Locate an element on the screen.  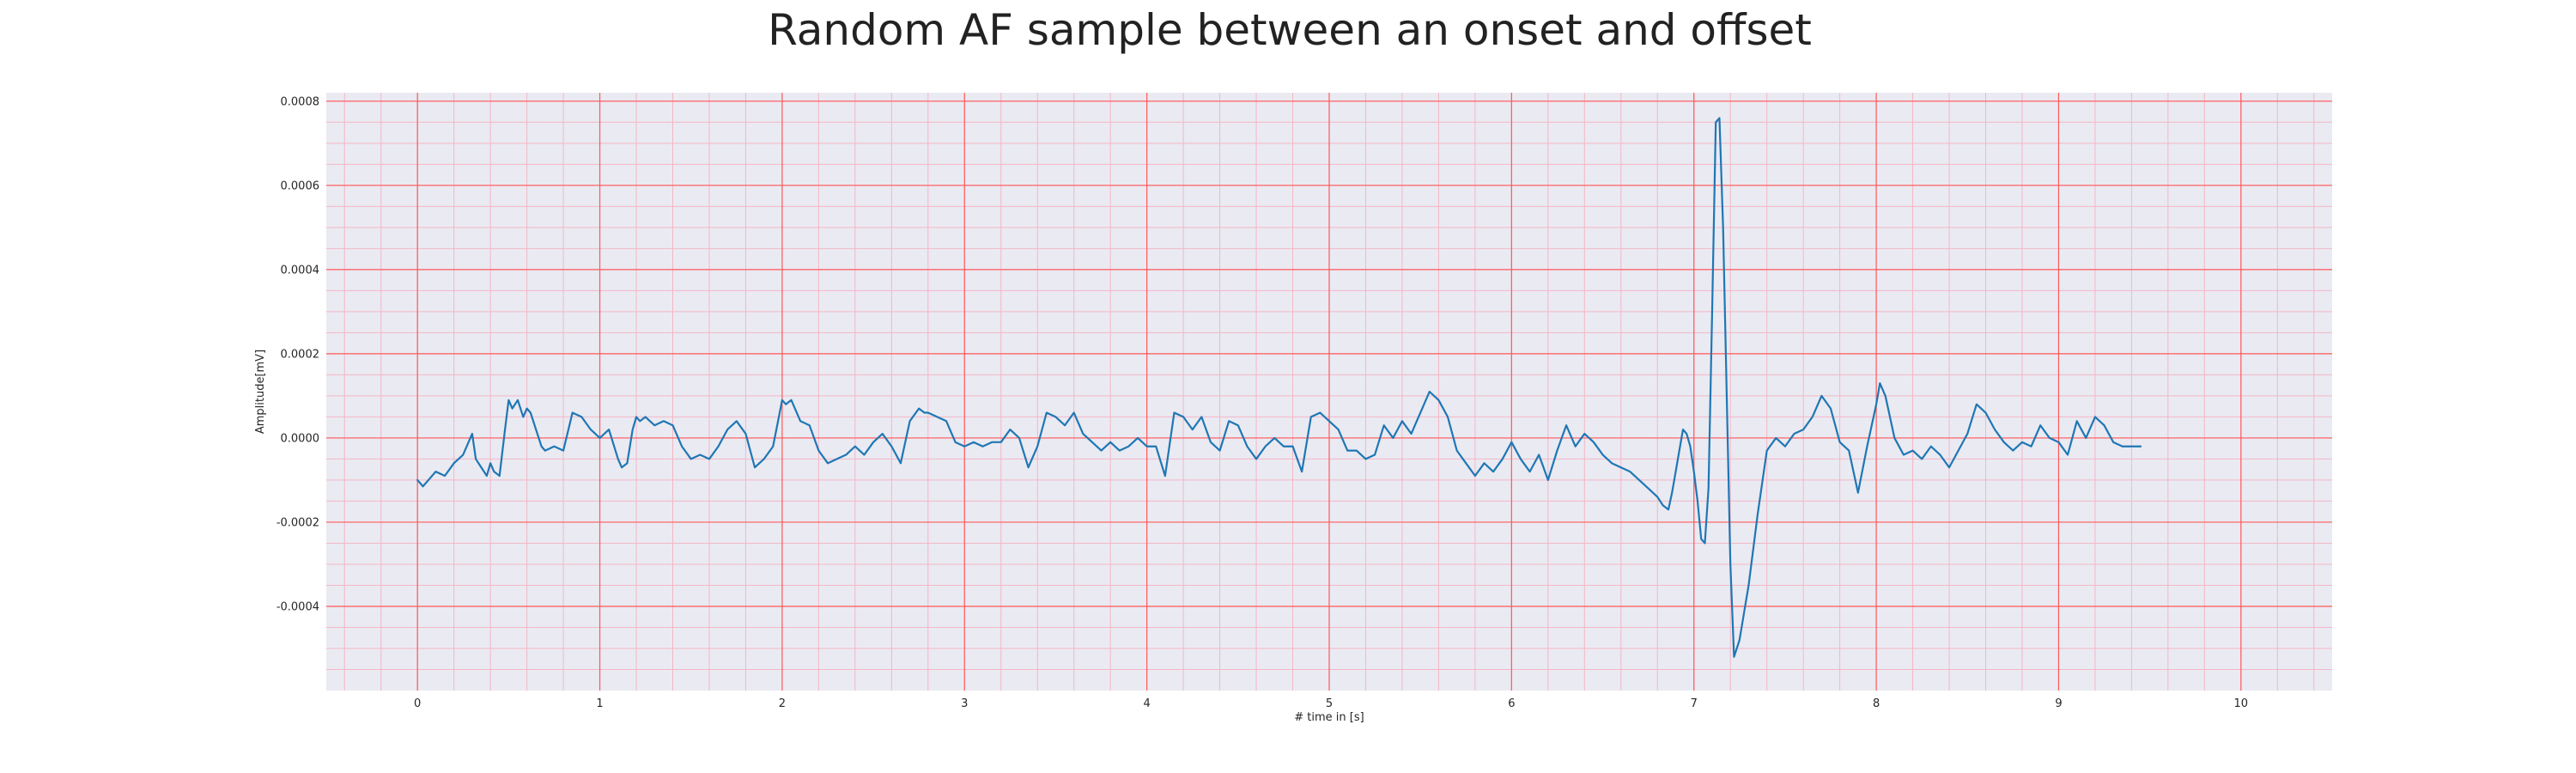
x-tick-label: 10 is located at coordinates (2241, 703).